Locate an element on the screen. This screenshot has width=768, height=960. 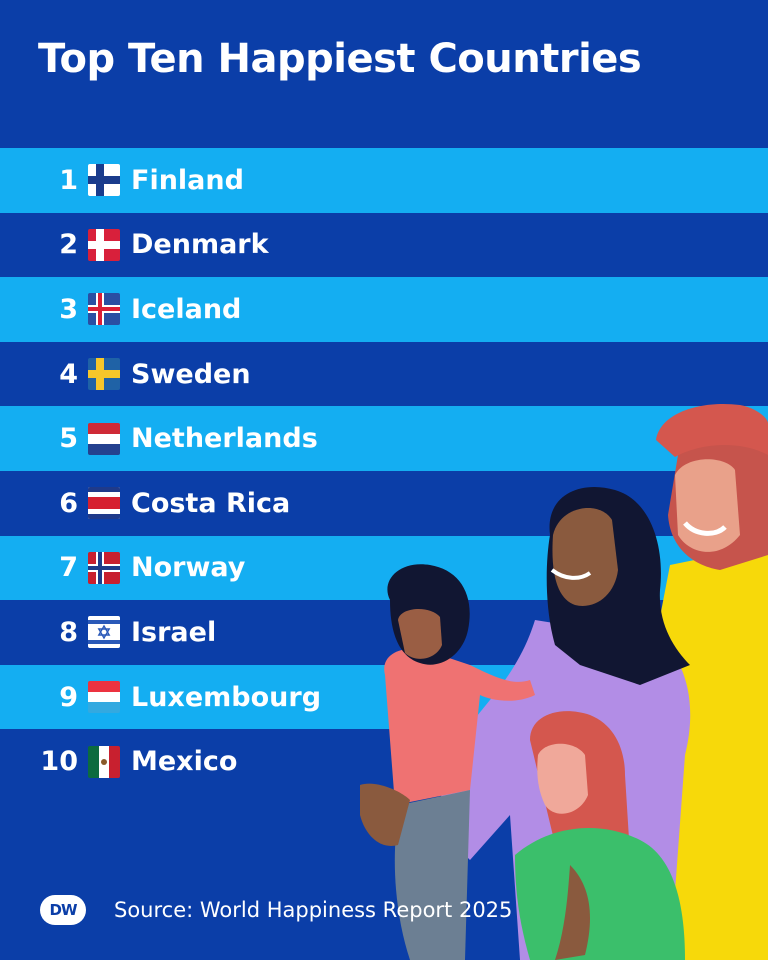
iceland-flag-icon is located at coordinates (104, 309).